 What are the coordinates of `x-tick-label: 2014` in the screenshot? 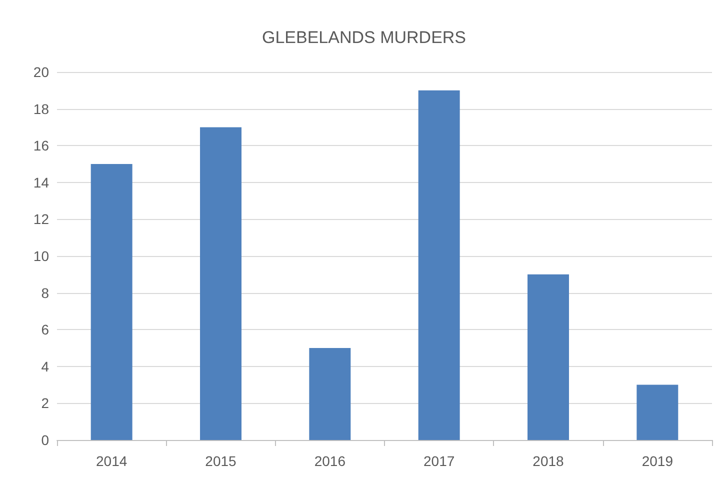 It's located at (112, 461).